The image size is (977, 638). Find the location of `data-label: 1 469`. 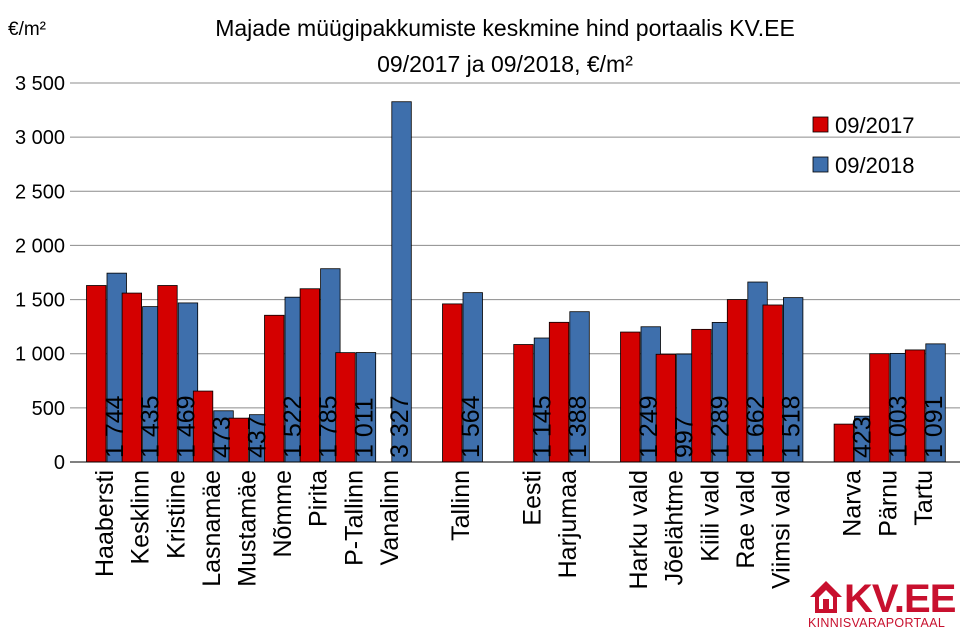

data-label: 1 469 is located at coordinates (186, 426).